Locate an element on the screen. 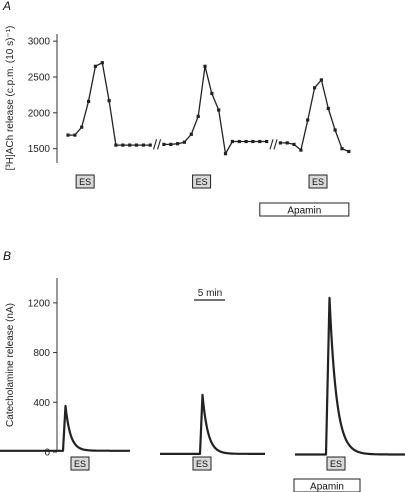 Image resolution: width=405 pixels, height=492 pixels. panel-a-apamin-label: Apamin is located at coordinates (304, 211).